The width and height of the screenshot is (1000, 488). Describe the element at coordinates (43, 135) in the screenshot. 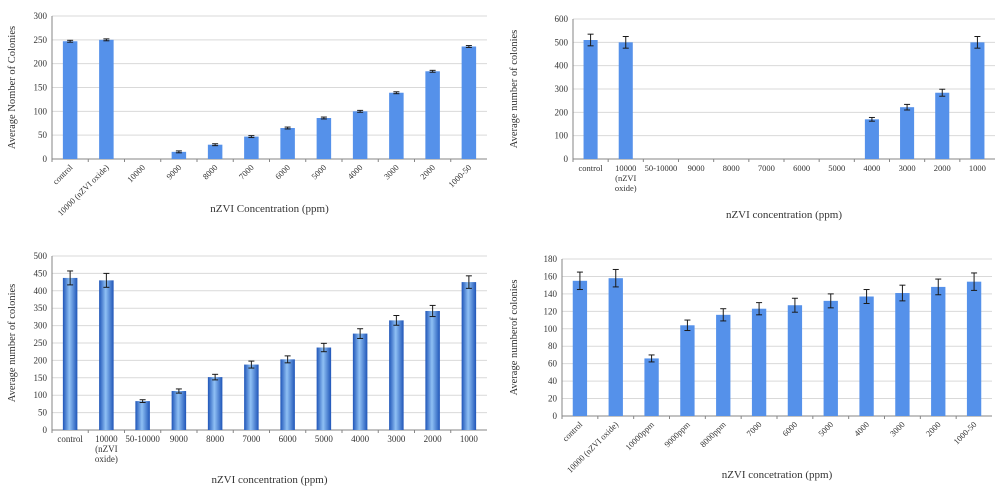

I see `y-tick-label: 50` at that location.